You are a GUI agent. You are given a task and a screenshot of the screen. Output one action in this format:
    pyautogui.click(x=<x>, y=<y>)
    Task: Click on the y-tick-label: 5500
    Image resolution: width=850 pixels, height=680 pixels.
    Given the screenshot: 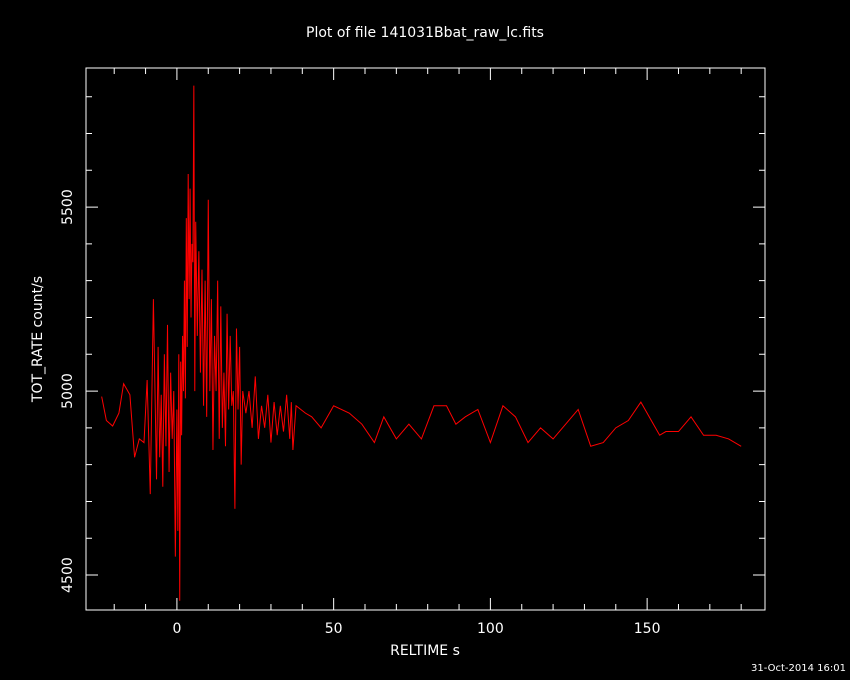 What is the action you would take?
    pyautogui.click(x=68, y=207)
    